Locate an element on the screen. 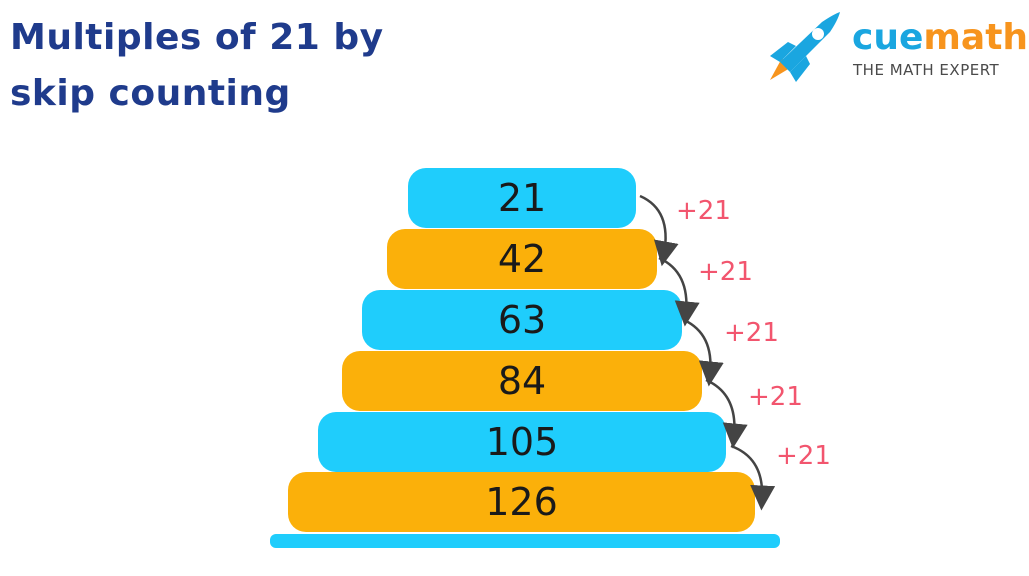 The width and height of the screenshot is (1029, 576). multiple-step-2: 42 is located at coordinates (522, 259).